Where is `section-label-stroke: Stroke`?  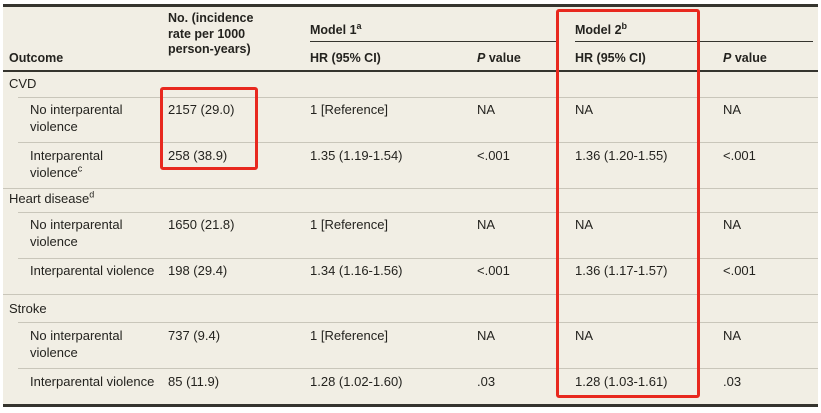
section-label-stroke: Stroke is located at coordinates (28, 309).